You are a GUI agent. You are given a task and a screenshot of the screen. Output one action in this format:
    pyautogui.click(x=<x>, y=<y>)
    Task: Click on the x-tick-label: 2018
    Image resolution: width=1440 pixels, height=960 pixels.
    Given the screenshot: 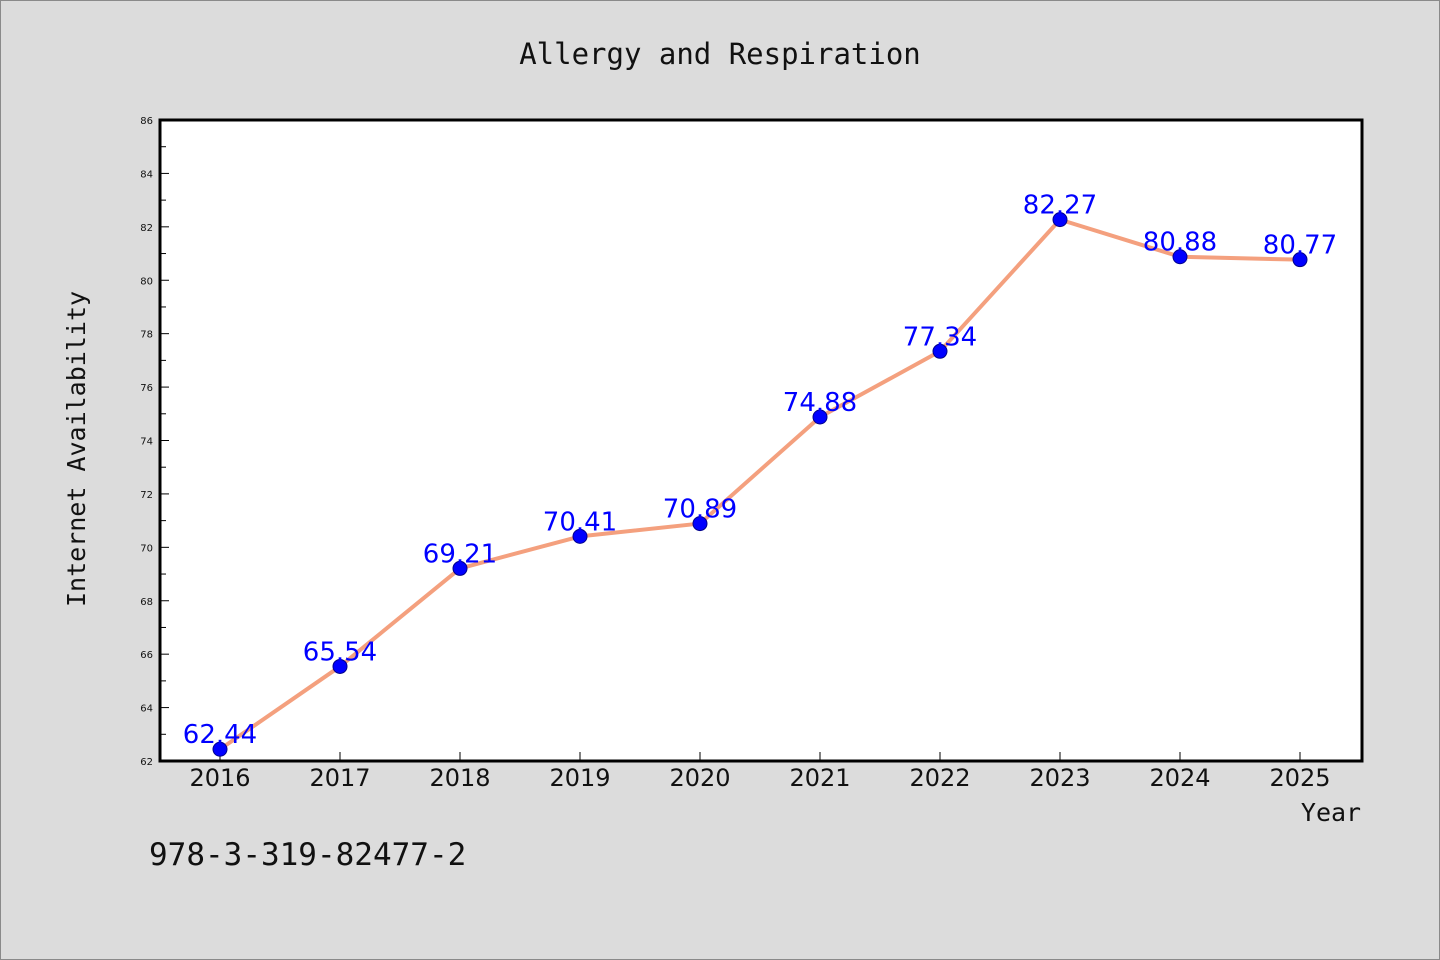 What is the action you would take?
    pyautogui.click(x=459, y=778)
    